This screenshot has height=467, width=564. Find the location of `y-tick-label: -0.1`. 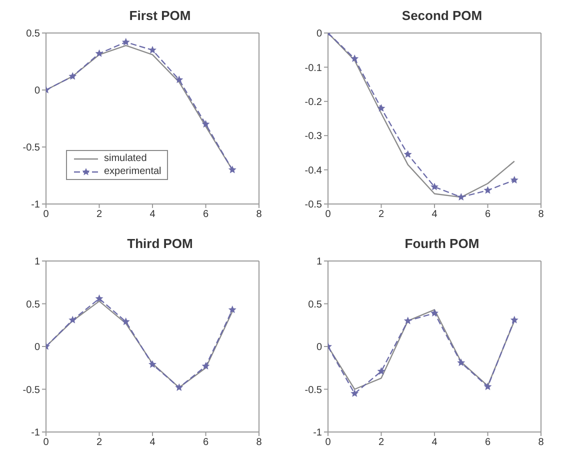

y-tick-label: -0.1 is located at coordinates (313, 68).